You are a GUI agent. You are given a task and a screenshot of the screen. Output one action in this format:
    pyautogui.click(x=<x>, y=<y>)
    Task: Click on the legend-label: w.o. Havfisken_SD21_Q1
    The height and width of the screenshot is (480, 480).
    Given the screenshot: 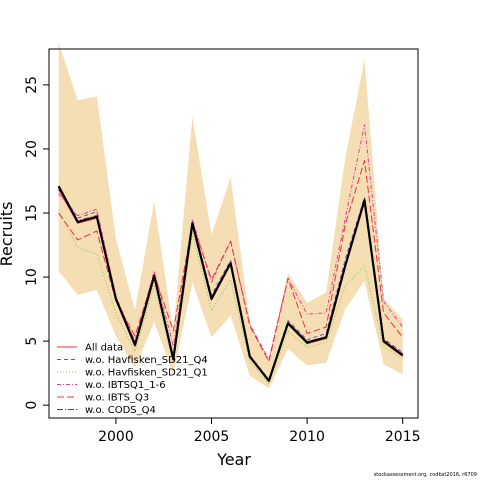 What is the action you would take?
    pyautogui.click(x=146, y=373)
    